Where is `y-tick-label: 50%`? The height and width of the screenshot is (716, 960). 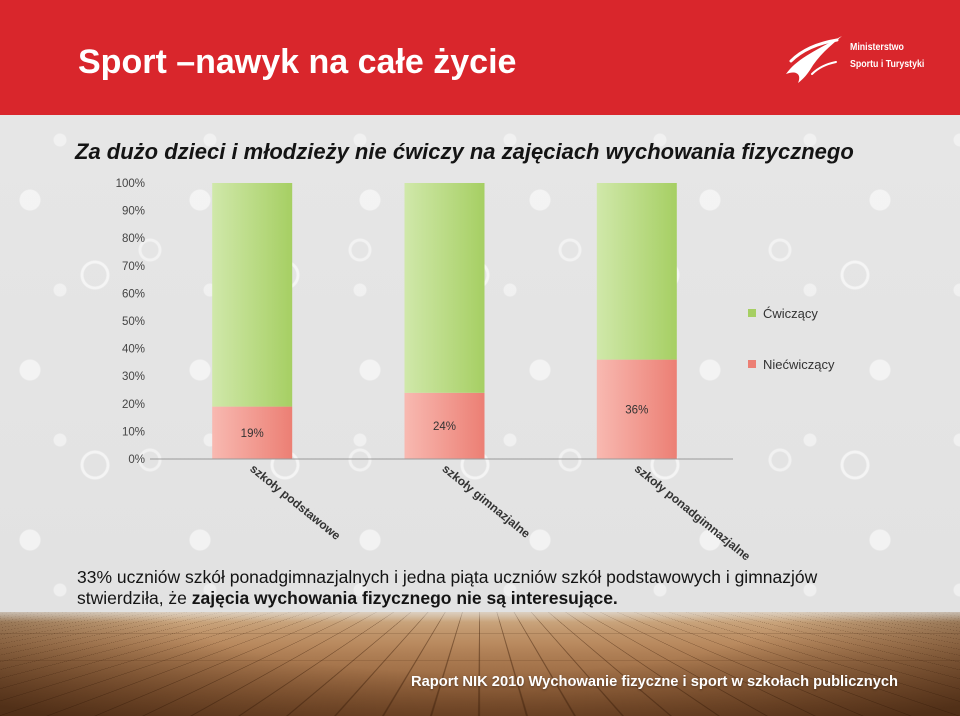 y-tick-label: 50% is located at coordinates (133, 322).